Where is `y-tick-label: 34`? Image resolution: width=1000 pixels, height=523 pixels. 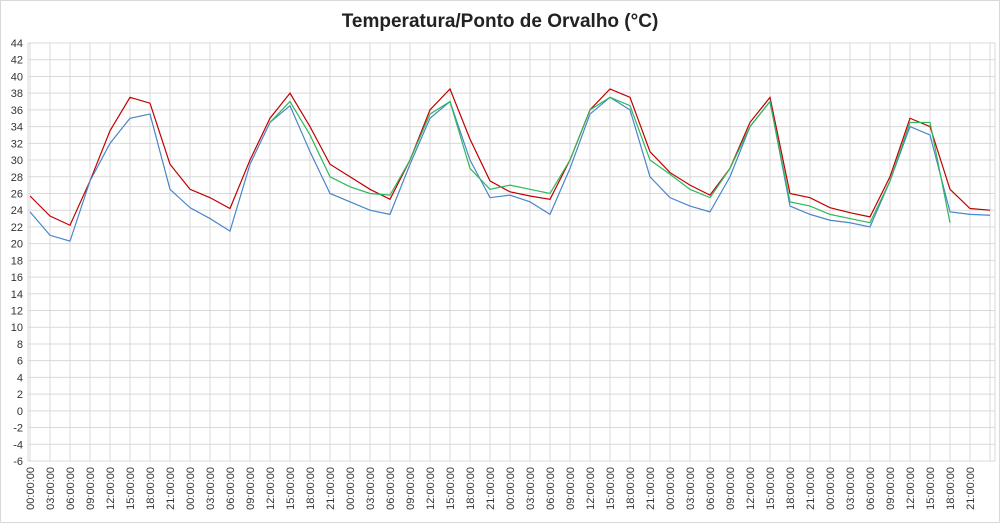 y-tick-label: 34 is located at coordinates (17, 128).